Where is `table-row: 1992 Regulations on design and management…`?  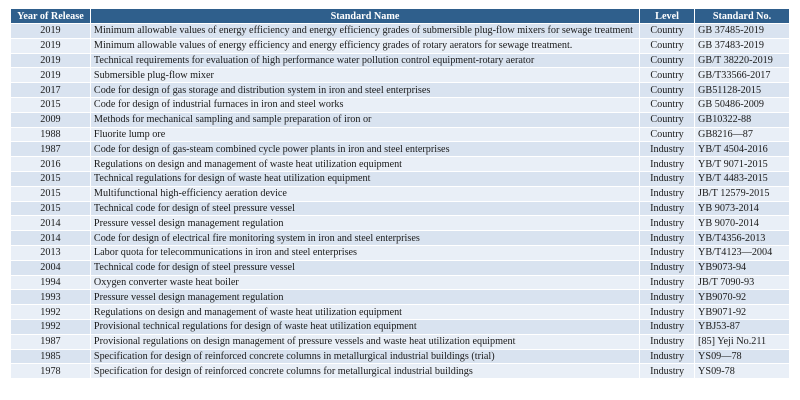
table-row: 1992 Regulations on design and management… is located at coordinates (400, 312).